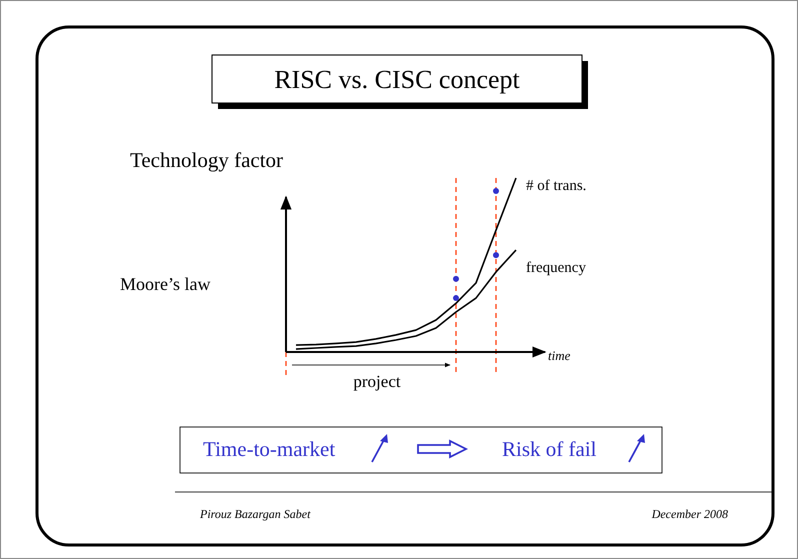 This screenshot has height=559, width=798. I want to click on series-label: frequency, so click(556, 268).